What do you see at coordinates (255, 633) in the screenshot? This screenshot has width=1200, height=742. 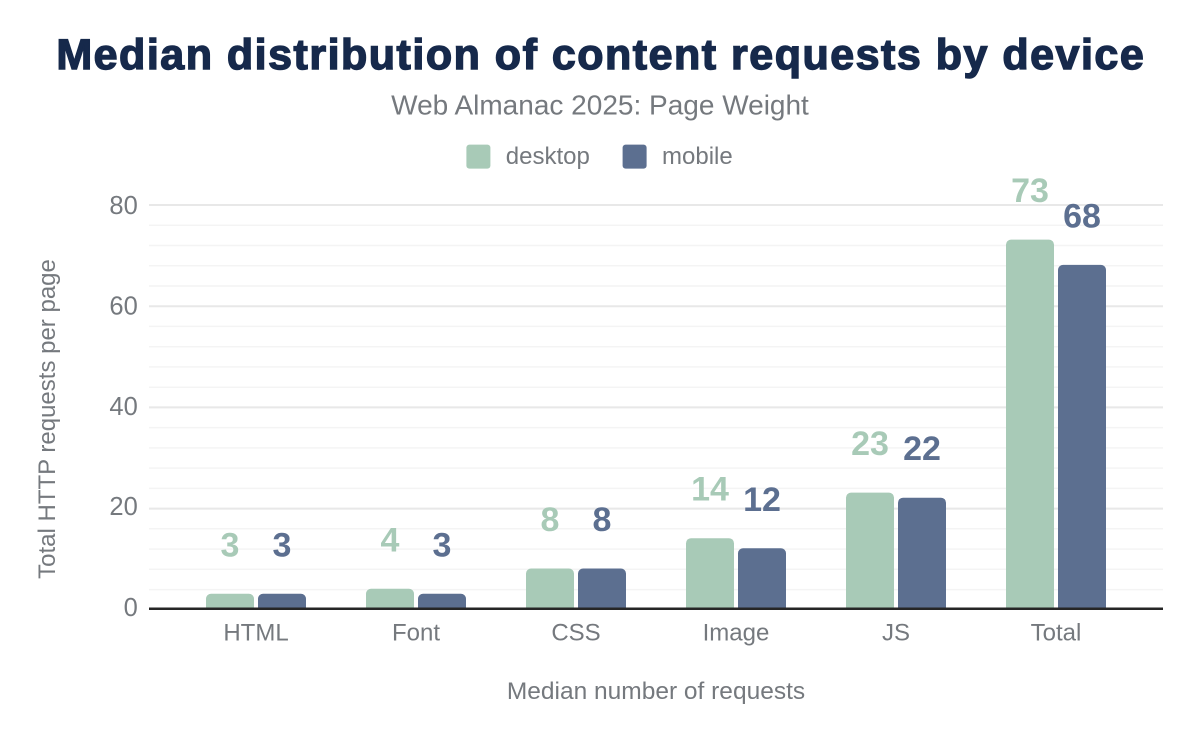 I see `svg-text: HTML` at bounding box center [255, 633].